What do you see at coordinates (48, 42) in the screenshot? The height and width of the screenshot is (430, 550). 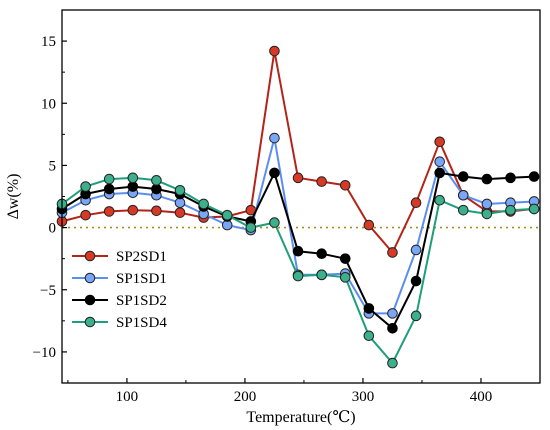 I see `y-tick-label: 15` at bounding box center [48, 42].